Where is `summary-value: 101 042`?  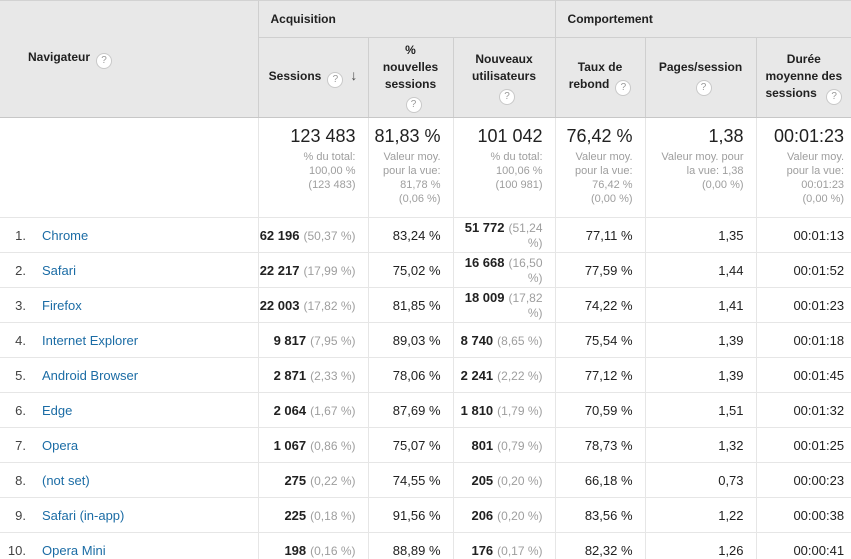
summary-value: 101 042 is located at coordinates (510, 136).